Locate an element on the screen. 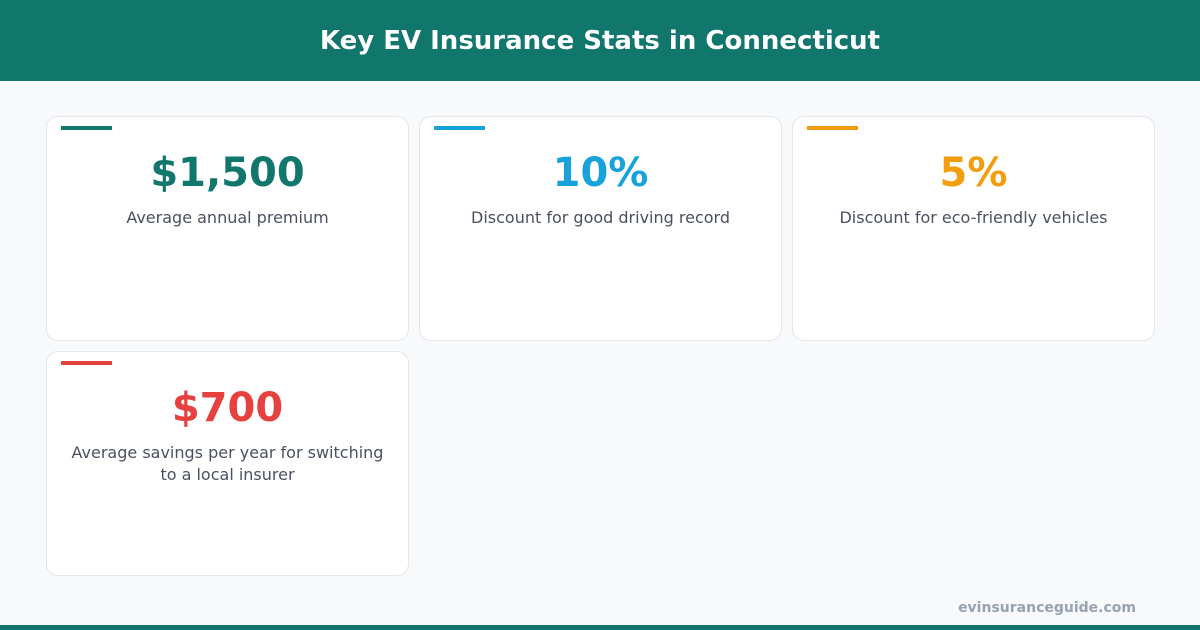 The height and width of the screenshot is (630, 1200). stat-value: $1,500 is located at coordinates (227, 173).